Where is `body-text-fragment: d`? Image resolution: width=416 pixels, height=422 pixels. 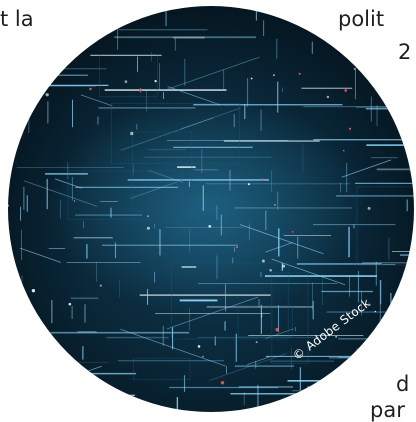
body-text-fragment: d is located at coordinates (402, 384).